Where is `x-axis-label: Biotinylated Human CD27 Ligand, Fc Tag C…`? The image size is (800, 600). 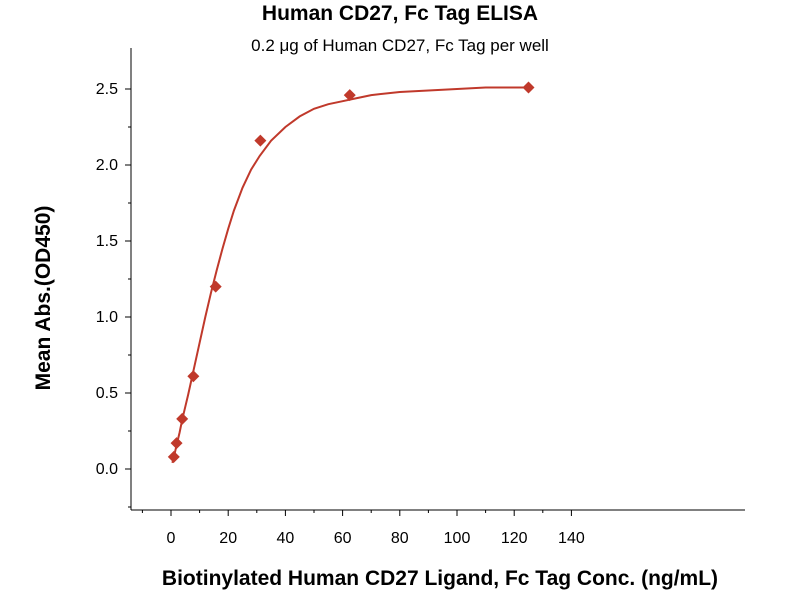 x-axis-label: Biotinylated Human CD27 Ligand, Fc Tag C… is located at coordinates (440, 578).